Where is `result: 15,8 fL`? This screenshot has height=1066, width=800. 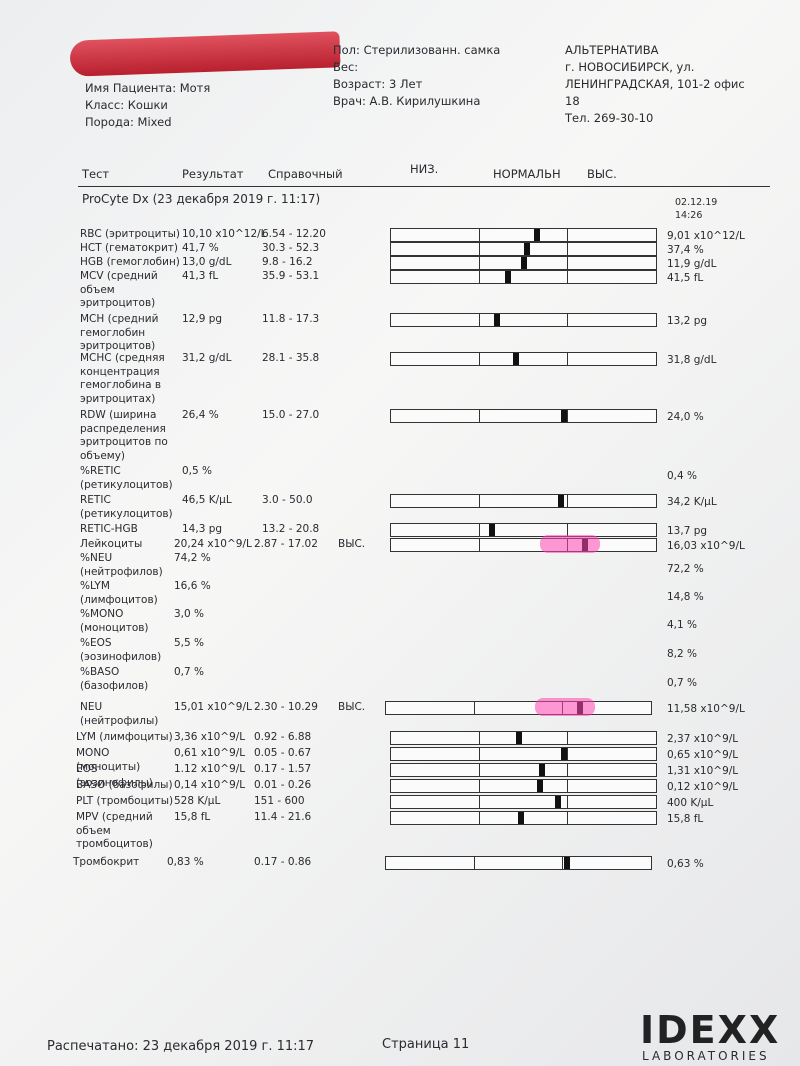 result: 15,8 fL is located at coordinates (192, 817).